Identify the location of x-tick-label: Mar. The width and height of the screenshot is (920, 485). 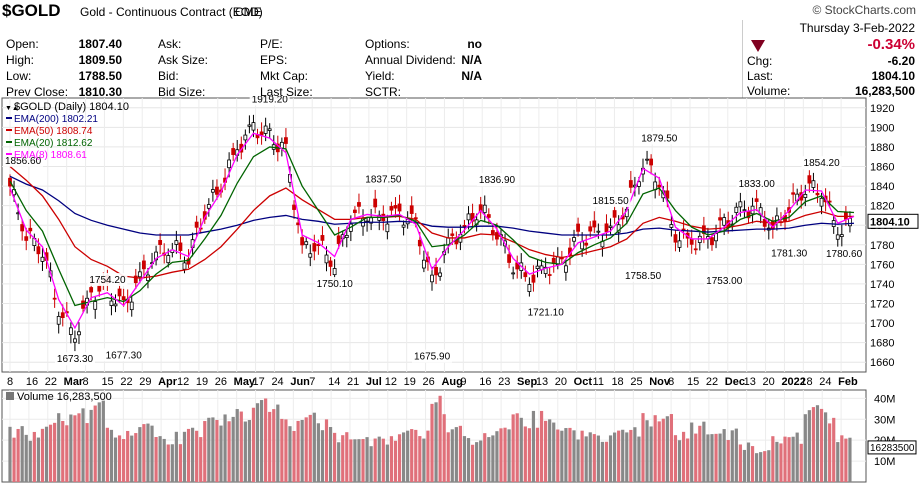
(74, 382).